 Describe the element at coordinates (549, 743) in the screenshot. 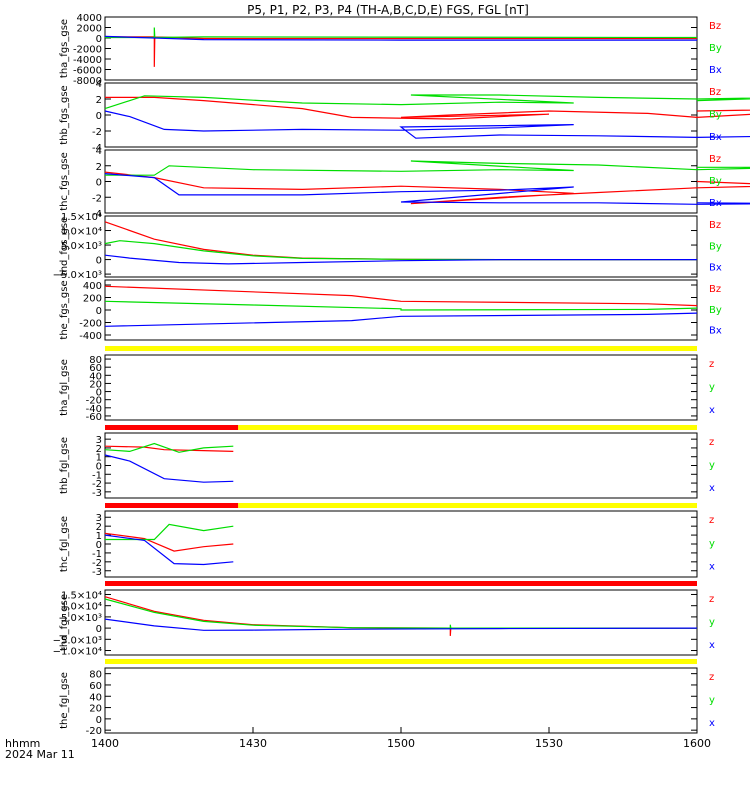

I see `x-tick-label: 1530` at that location.